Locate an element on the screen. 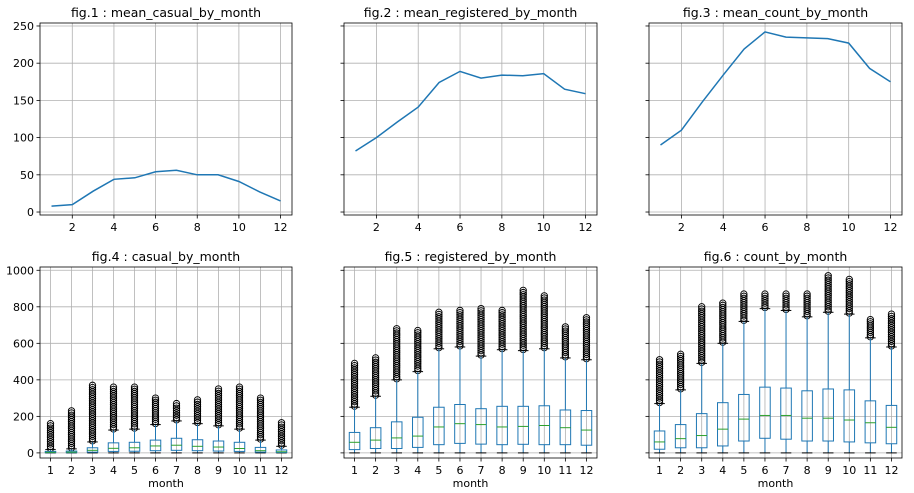 The image size is (914, 493). x-tick-label: 2 is located at coordinates (375, 470).